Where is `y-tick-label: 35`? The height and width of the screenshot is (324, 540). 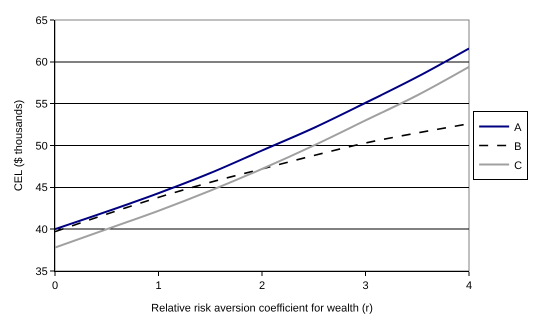 y-tick-label: 35 is located at coordinates (42, 272).